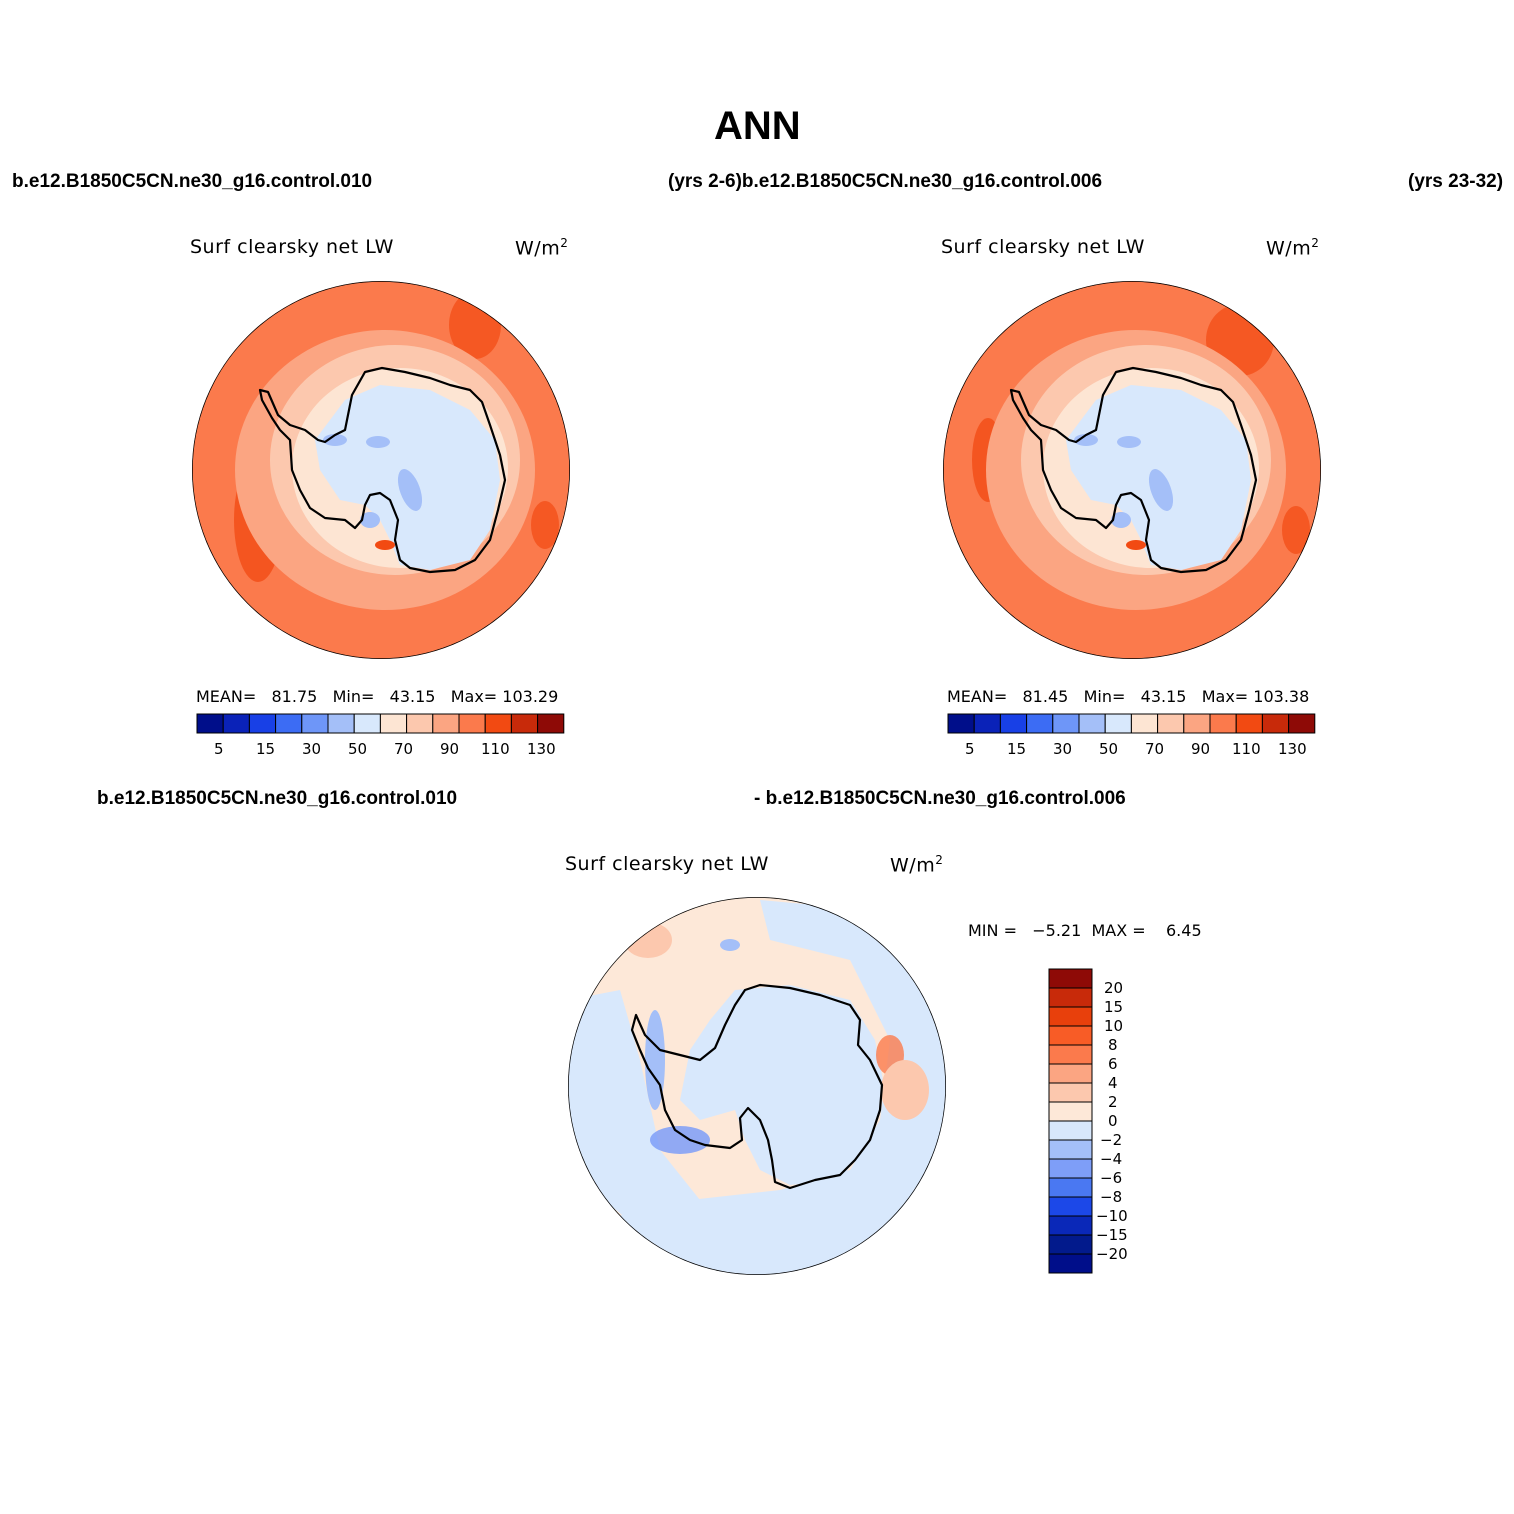 The height and width of the screenshot is (1514, 1514). What do you see at coordinates (1293, 248) in the screenshot?
I see `panel2-units: W/m2` at bounding box center [1293, 248].